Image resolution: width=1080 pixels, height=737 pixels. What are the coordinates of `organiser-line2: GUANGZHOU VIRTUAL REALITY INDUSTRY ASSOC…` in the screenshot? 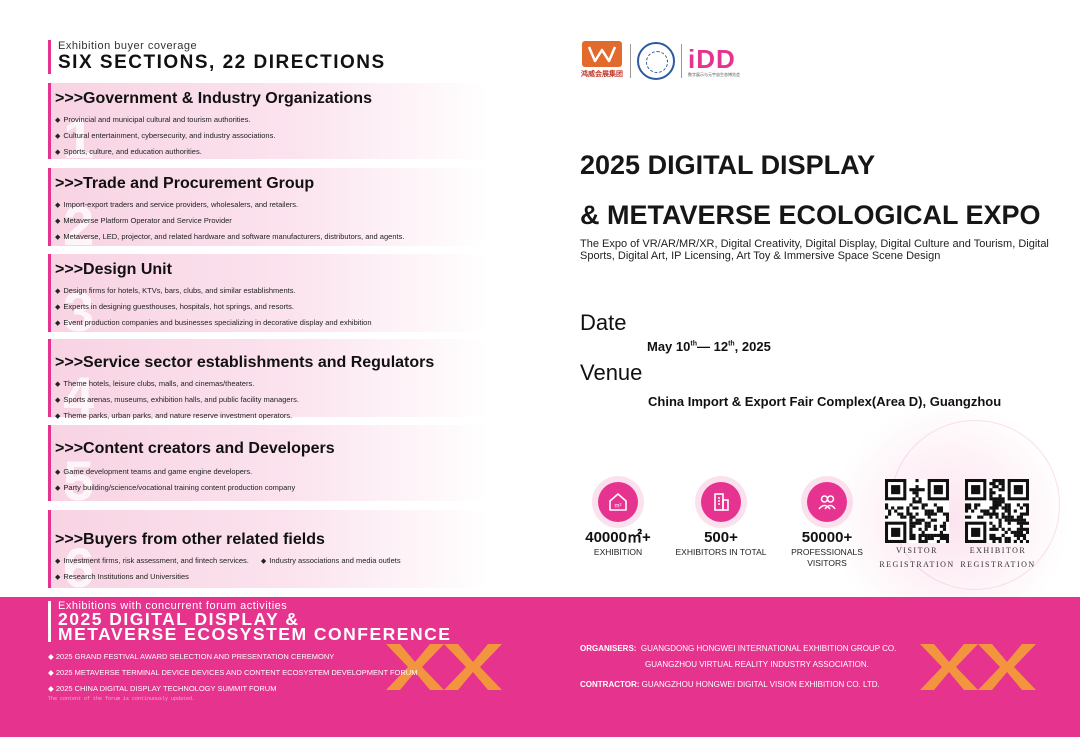 It's located at (757, 664).